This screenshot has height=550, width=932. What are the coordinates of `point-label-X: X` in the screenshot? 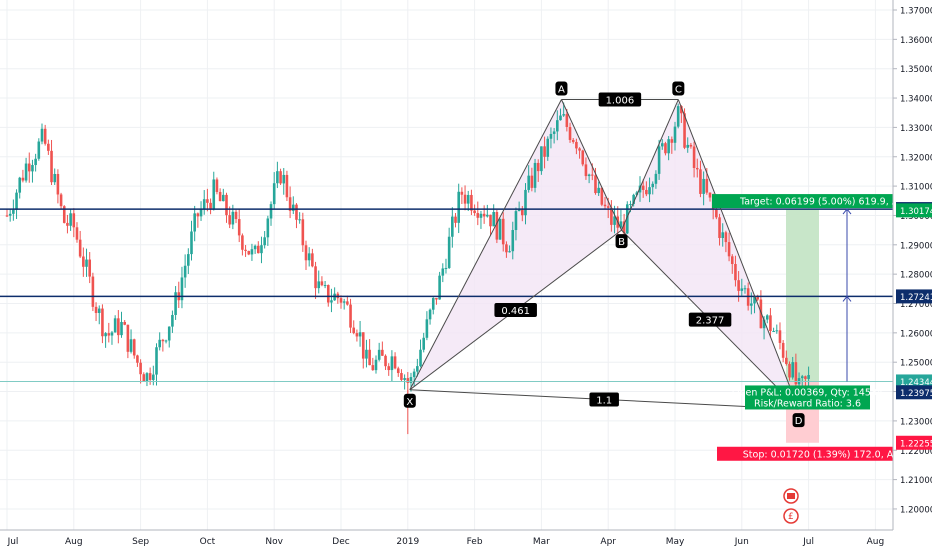 It's located at (409, 402).